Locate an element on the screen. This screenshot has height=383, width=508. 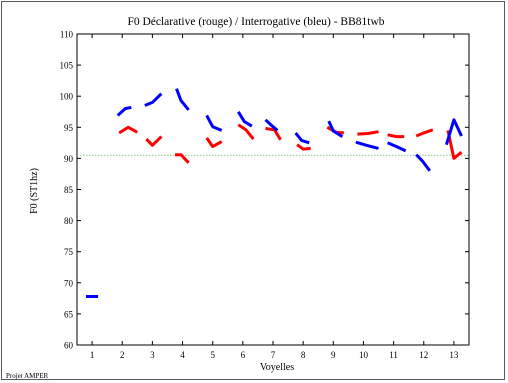
y-tick-label: 75 is located at coordinates (69, 252).